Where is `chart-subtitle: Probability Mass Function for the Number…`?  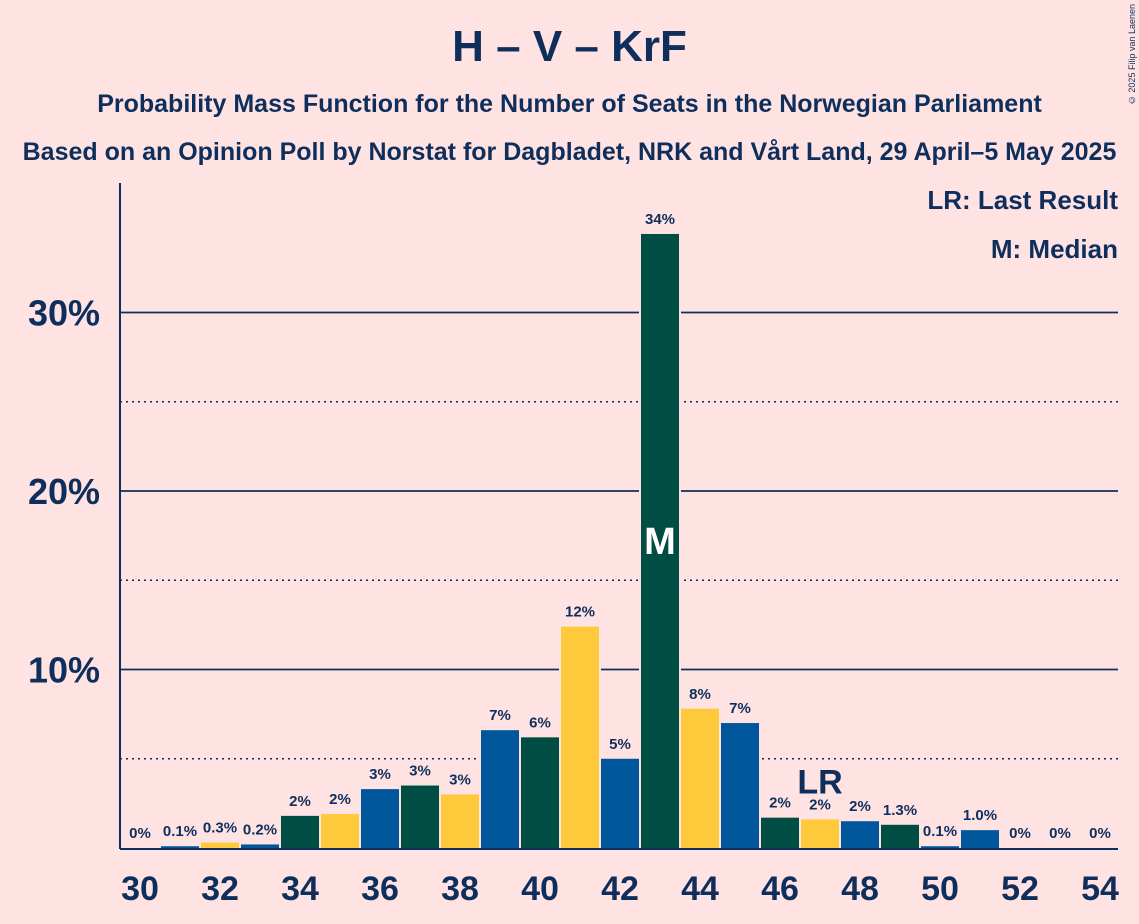
chart-subtitle: Probability Mass Function for the Number… is located at coordinates (569, 104).